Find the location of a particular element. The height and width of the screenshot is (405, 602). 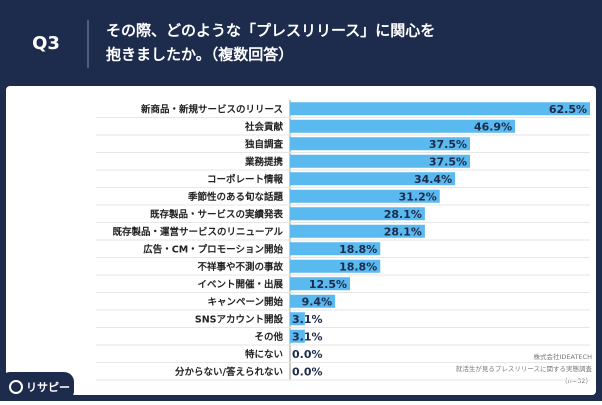

category-label: SNSアカウント開設 is located at coordinates (239, 319).